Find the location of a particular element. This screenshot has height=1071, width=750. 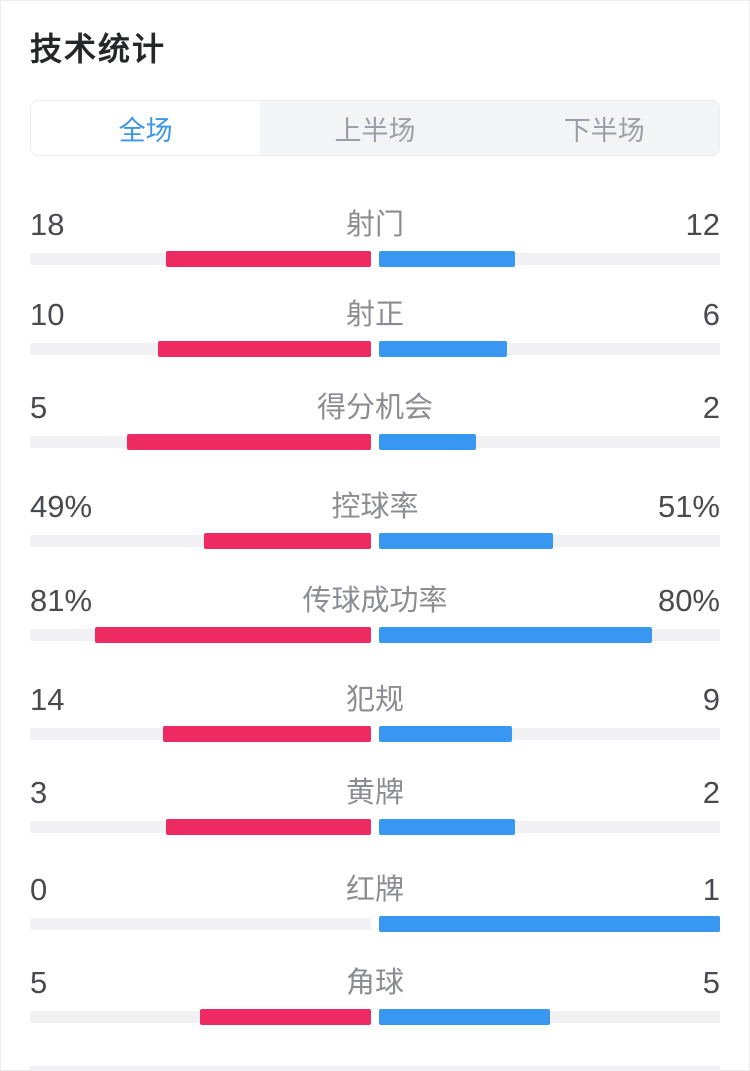

stat-row: 犯规 14 9 is located at coordinates (375, 725).